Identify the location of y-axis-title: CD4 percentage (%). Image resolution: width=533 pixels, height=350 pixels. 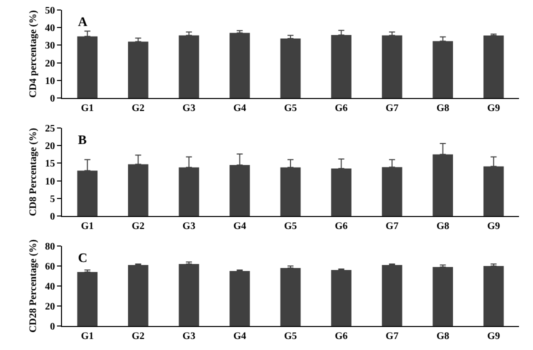
(33, 54).